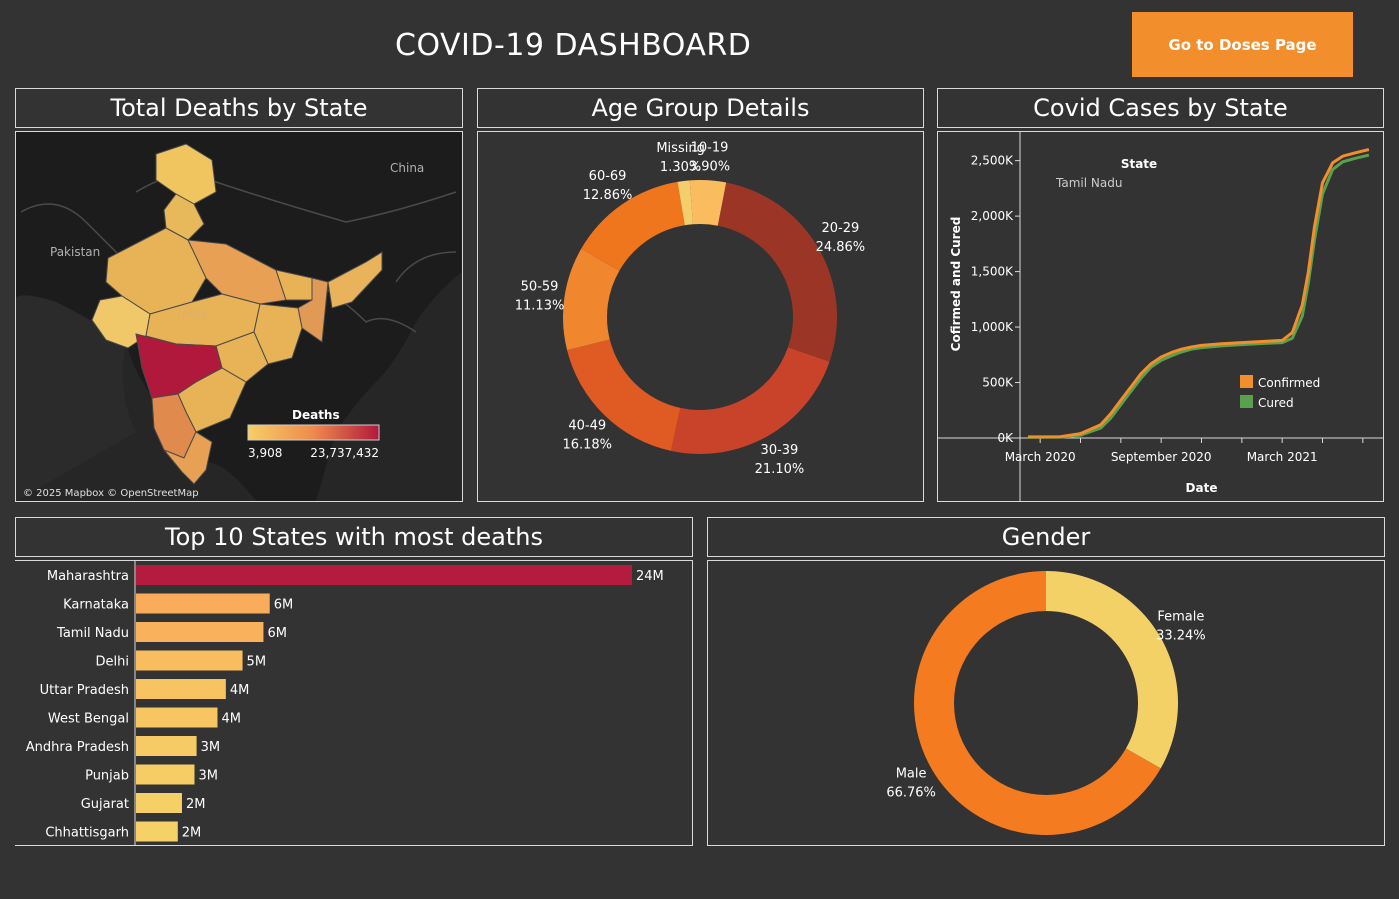 Image resolution: width=1399 pixels, height=899 pixels. Describe the element at coordinates (841, 247) in the screenshot. I see `age-label-percent: 24.86%` at that location.